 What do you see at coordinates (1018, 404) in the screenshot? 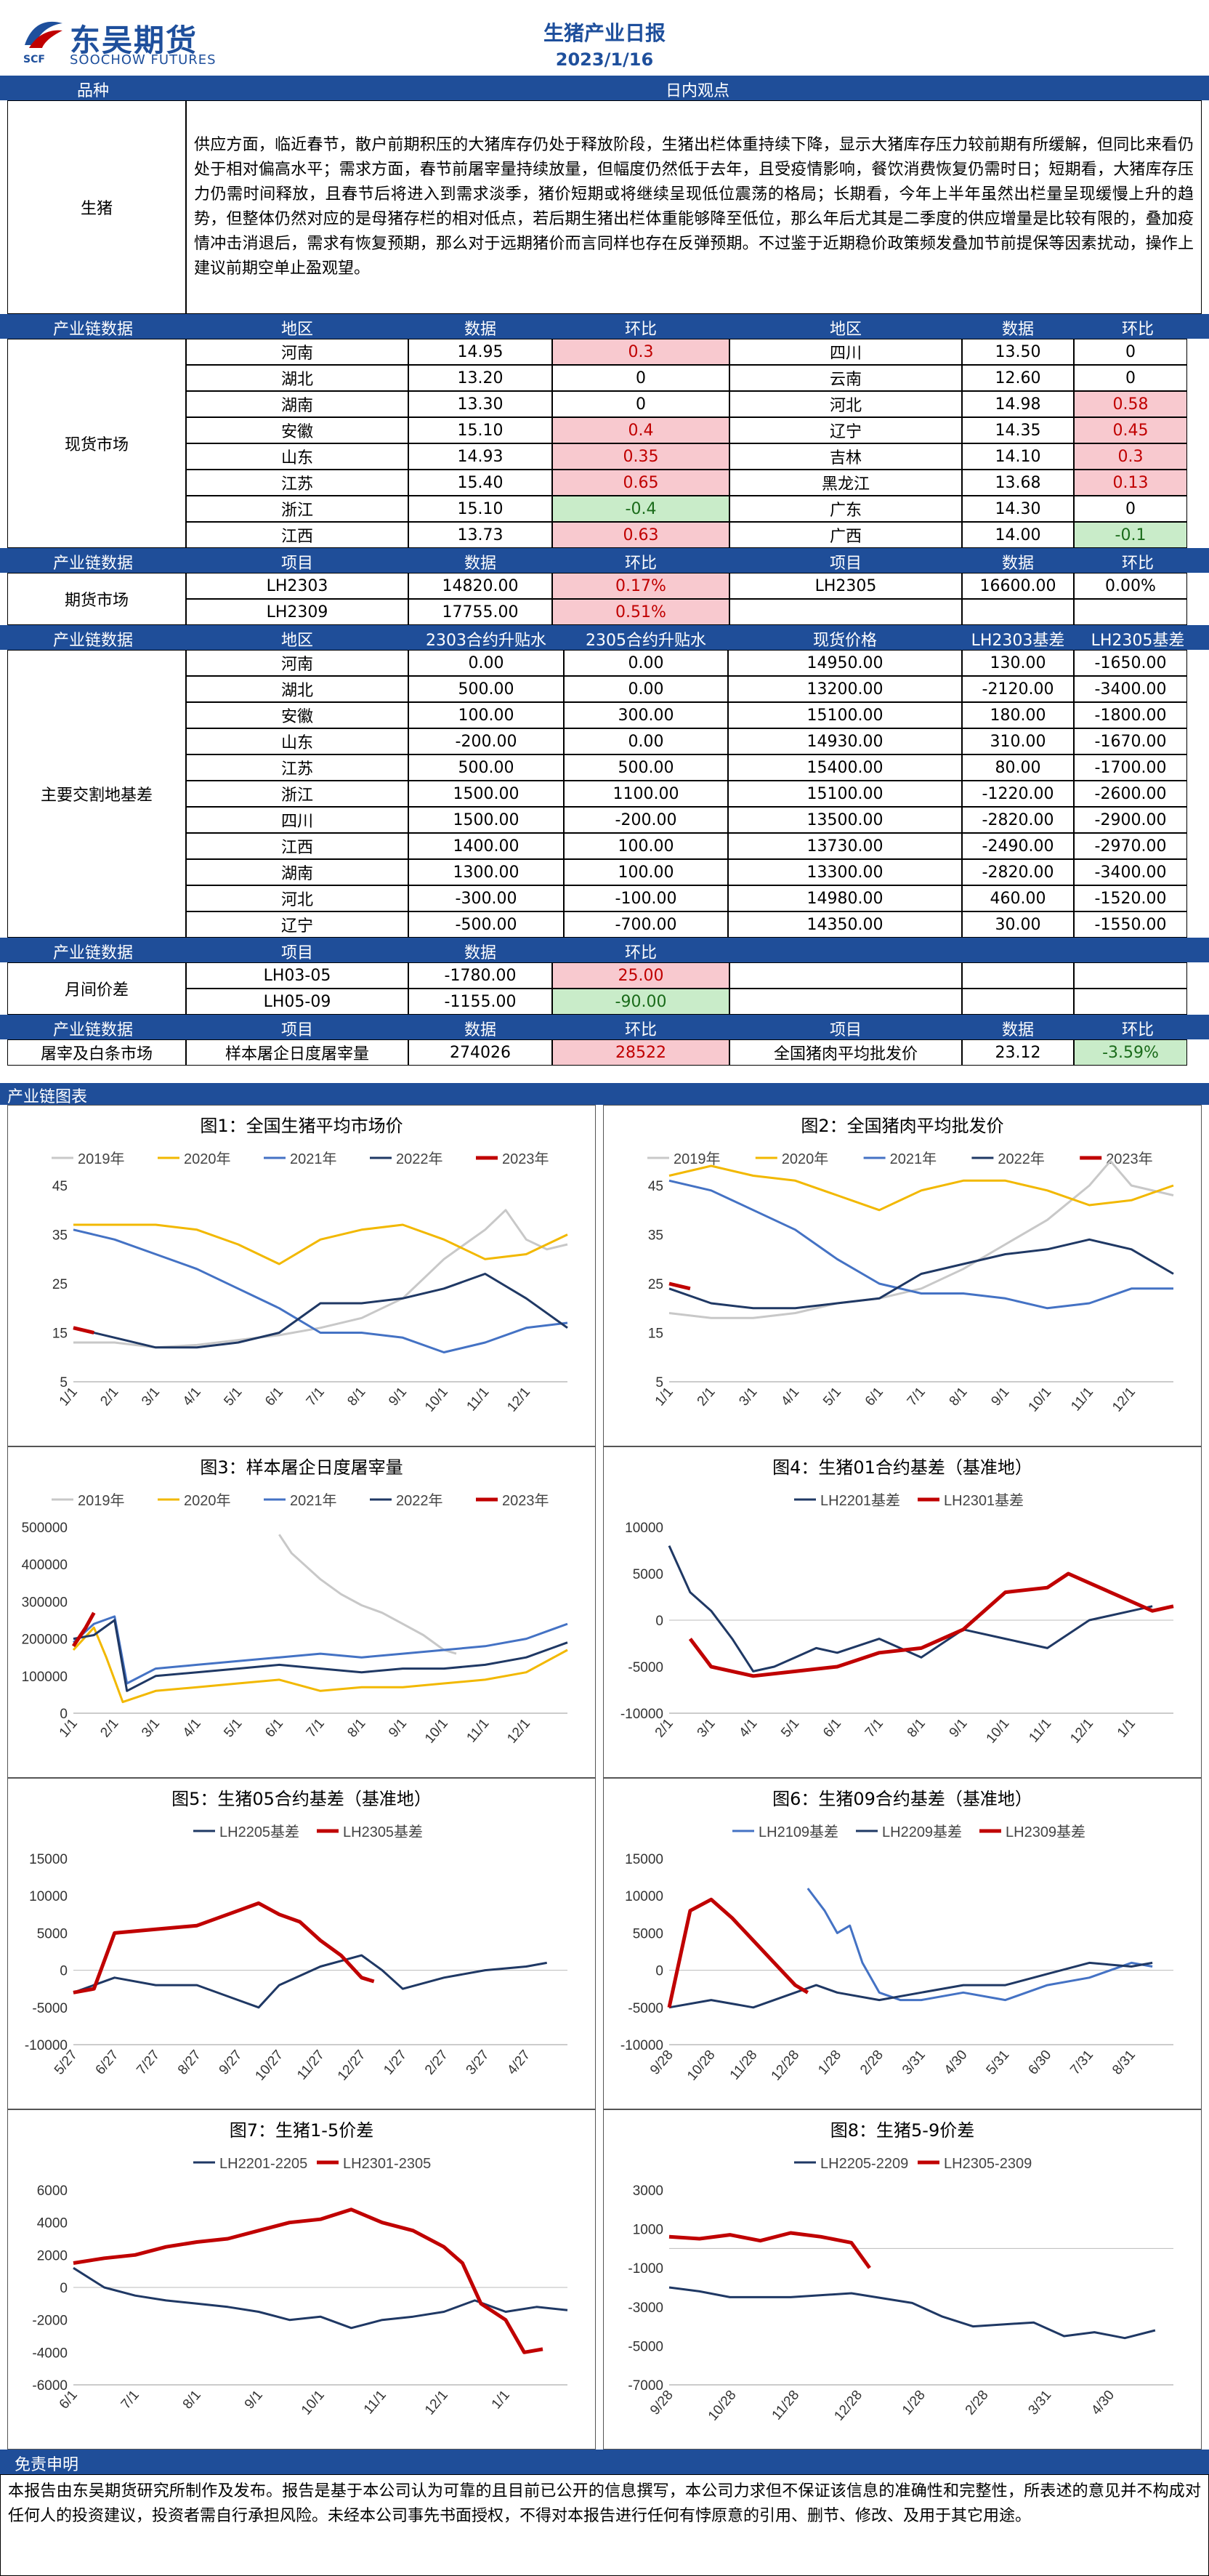
I see `spot-row-cell: 14.98` at bounding box center [1018, 404].